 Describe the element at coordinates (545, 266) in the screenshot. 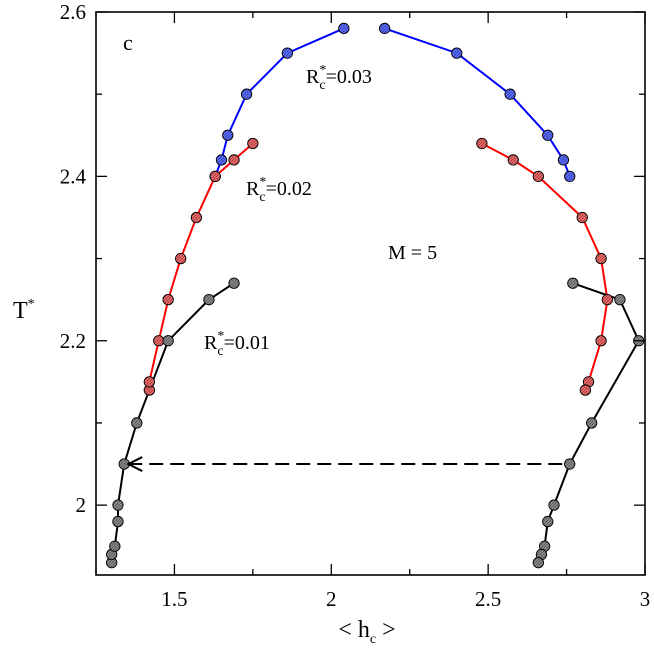

I see `series-line-1-right` at that location.